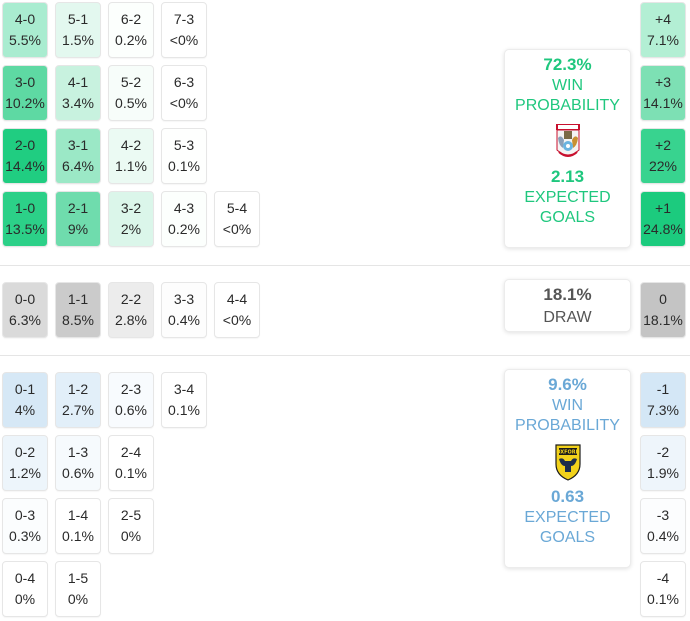  Describe the element at coordinates (78, 526) in the screenshot. I see `score-cell: 1-4 0.1%` at that location.